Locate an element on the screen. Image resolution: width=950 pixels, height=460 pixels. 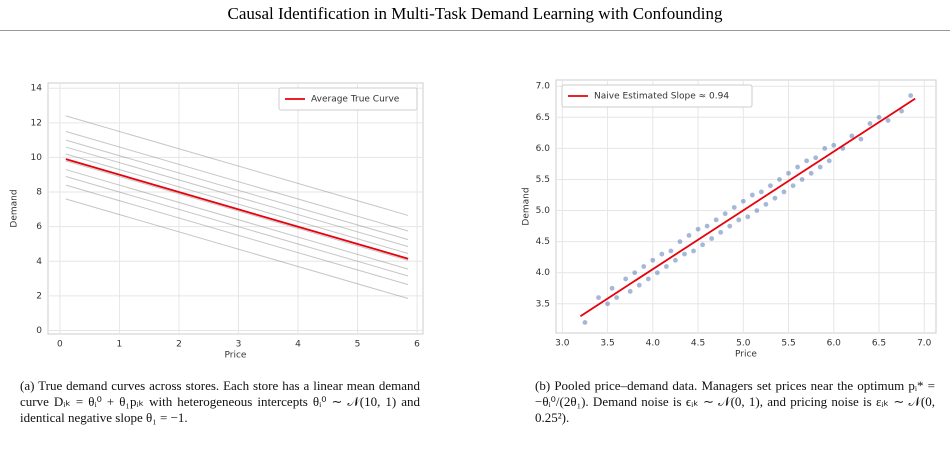
legend-label: Naive Estimated Slope ≈ 0.94 is located at coordinates (661, 97).